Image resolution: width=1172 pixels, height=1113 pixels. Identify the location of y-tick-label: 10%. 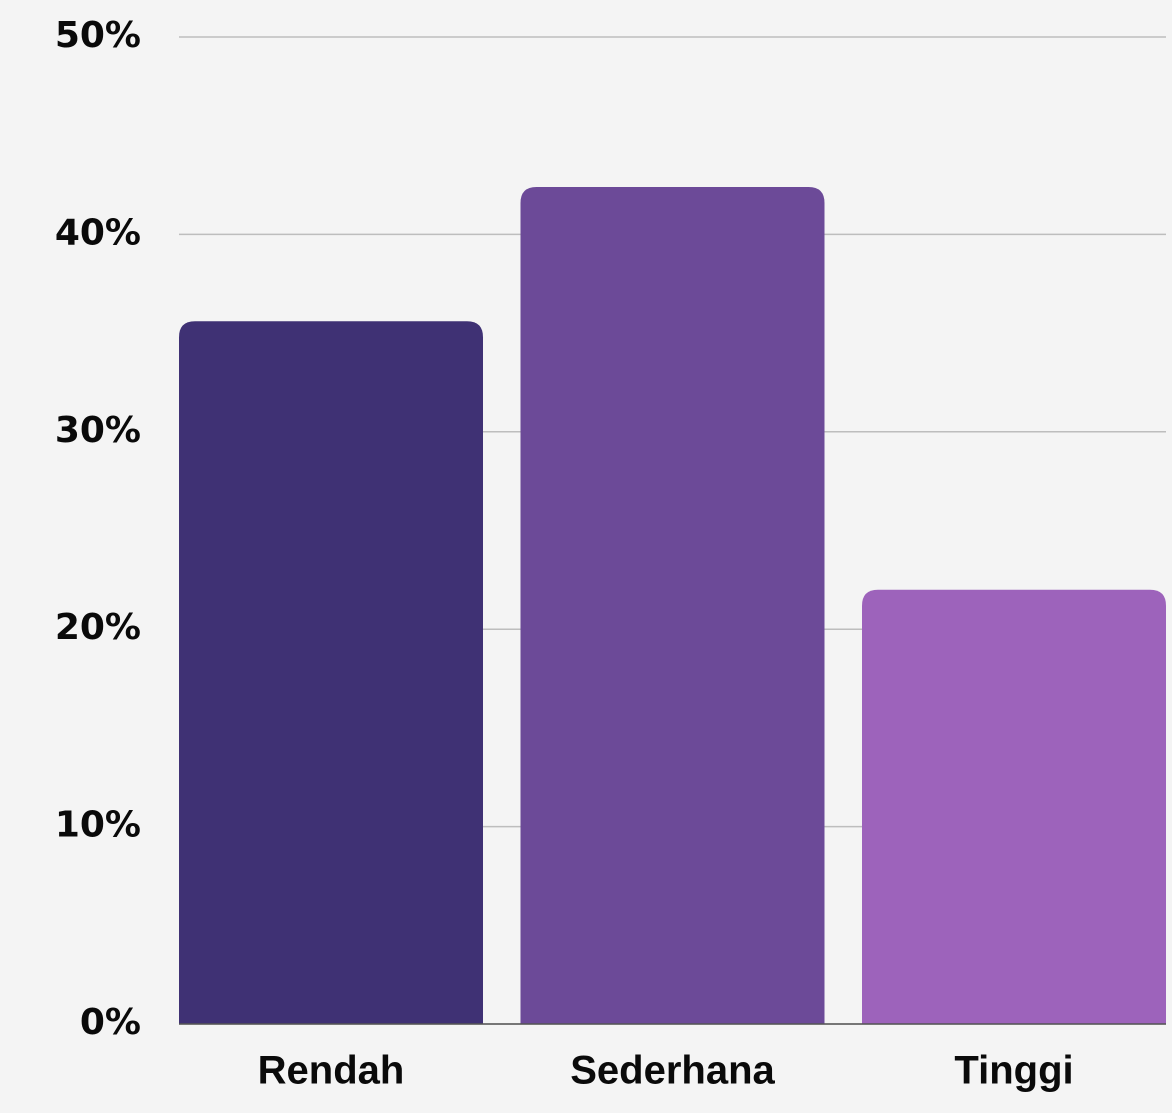
(98, 825).